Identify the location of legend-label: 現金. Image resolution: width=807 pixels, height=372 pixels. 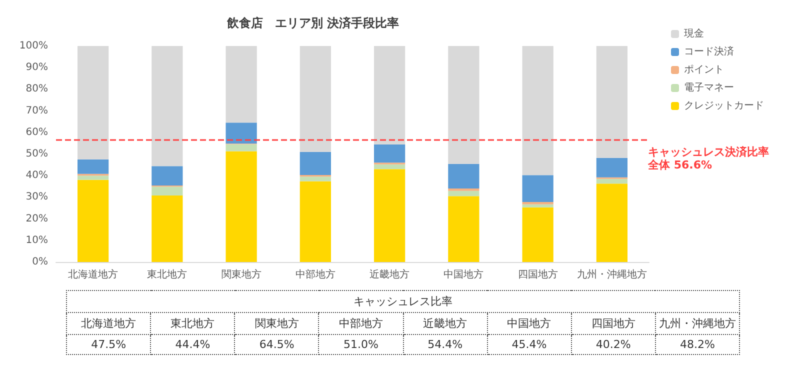
(694, 34).